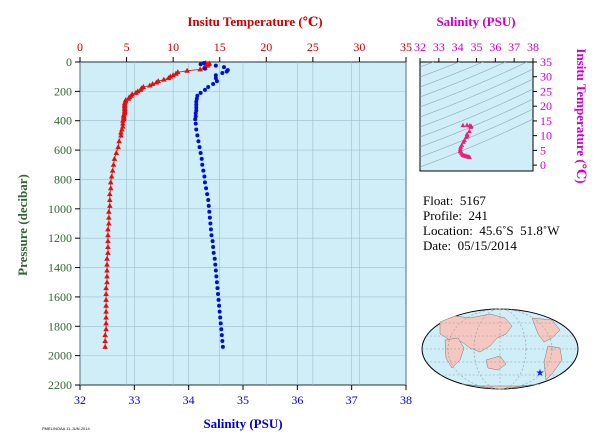 This screenshot has width=601, height=448. I want to click on ts-density-contours, so click(476, 115).